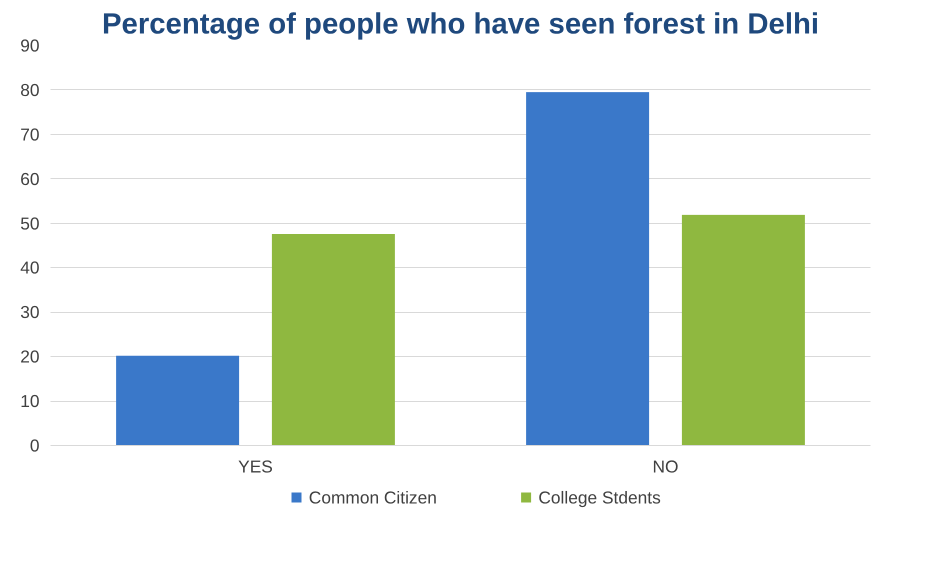 The height and width of the screenshot is (573, 932). What do you see at coordinates (30, 312) in the screenshot?
I see `y-tick-label: 30` at bounding box center [30, 312].